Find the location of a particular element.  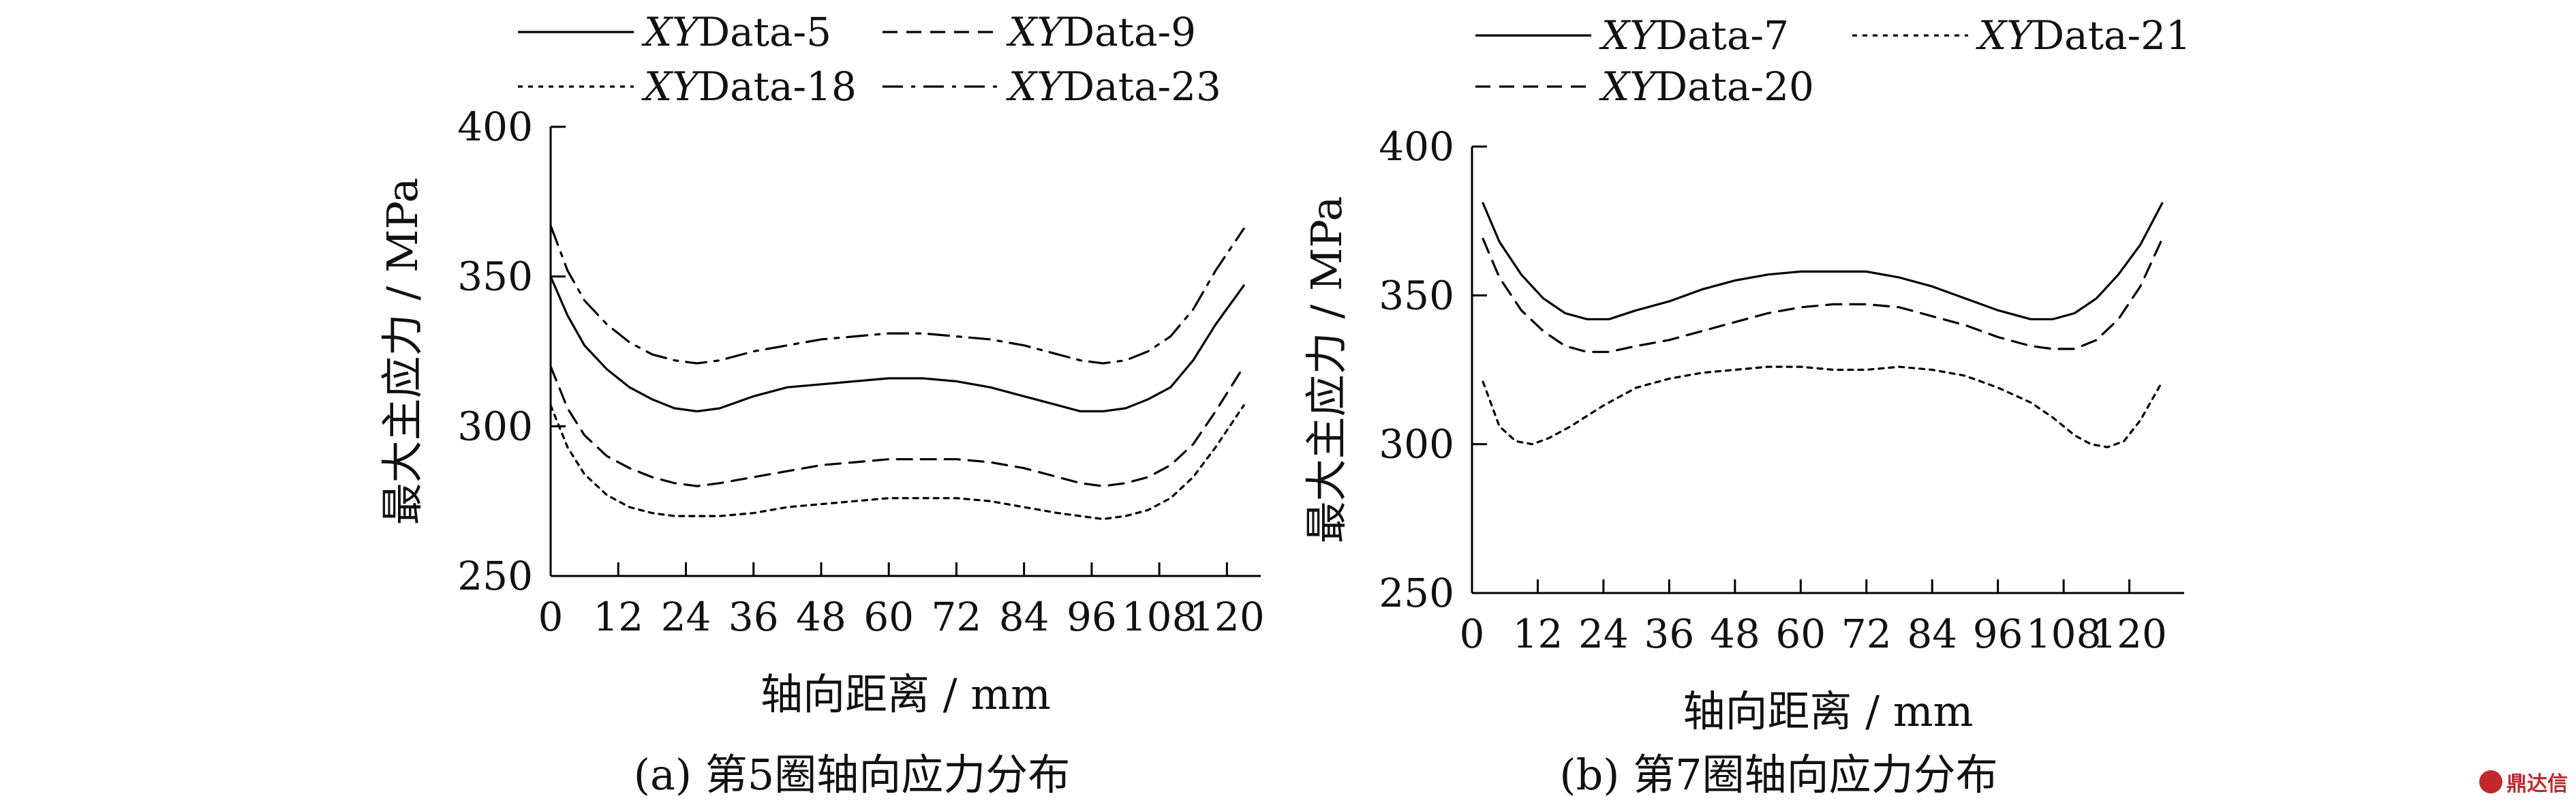

legend-label-name: Data-7 is located at coordinates (1722, 35).